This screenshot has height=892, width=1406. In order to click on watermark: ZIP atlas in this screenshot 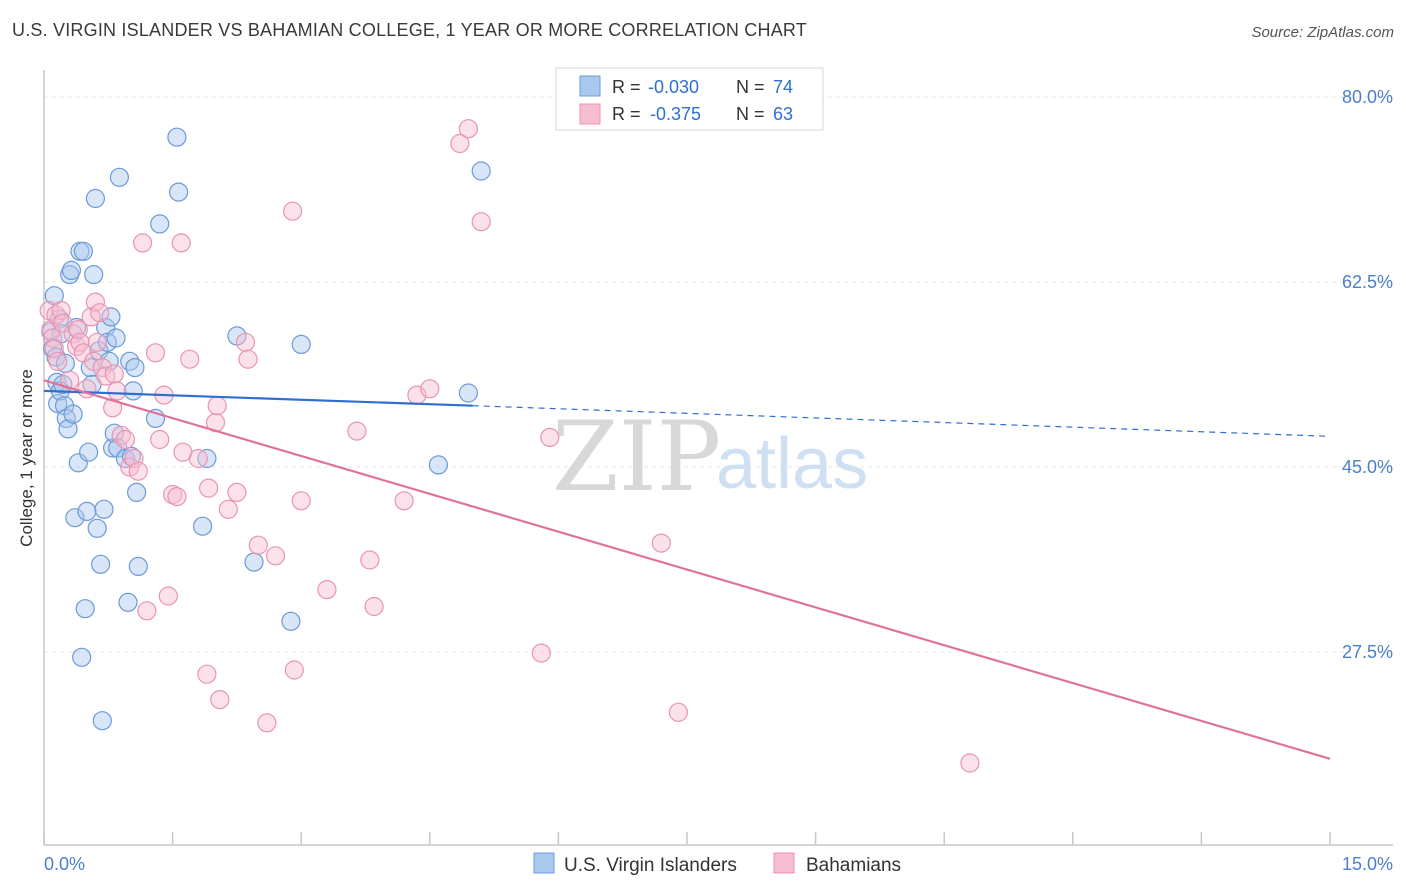, I will do `click(710, 457)`.